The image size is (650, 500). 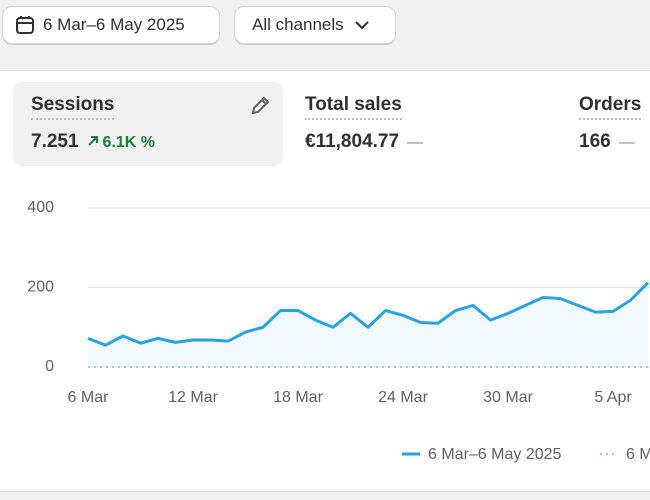 I want to click on edit-icon, so click(x=260, y=106).